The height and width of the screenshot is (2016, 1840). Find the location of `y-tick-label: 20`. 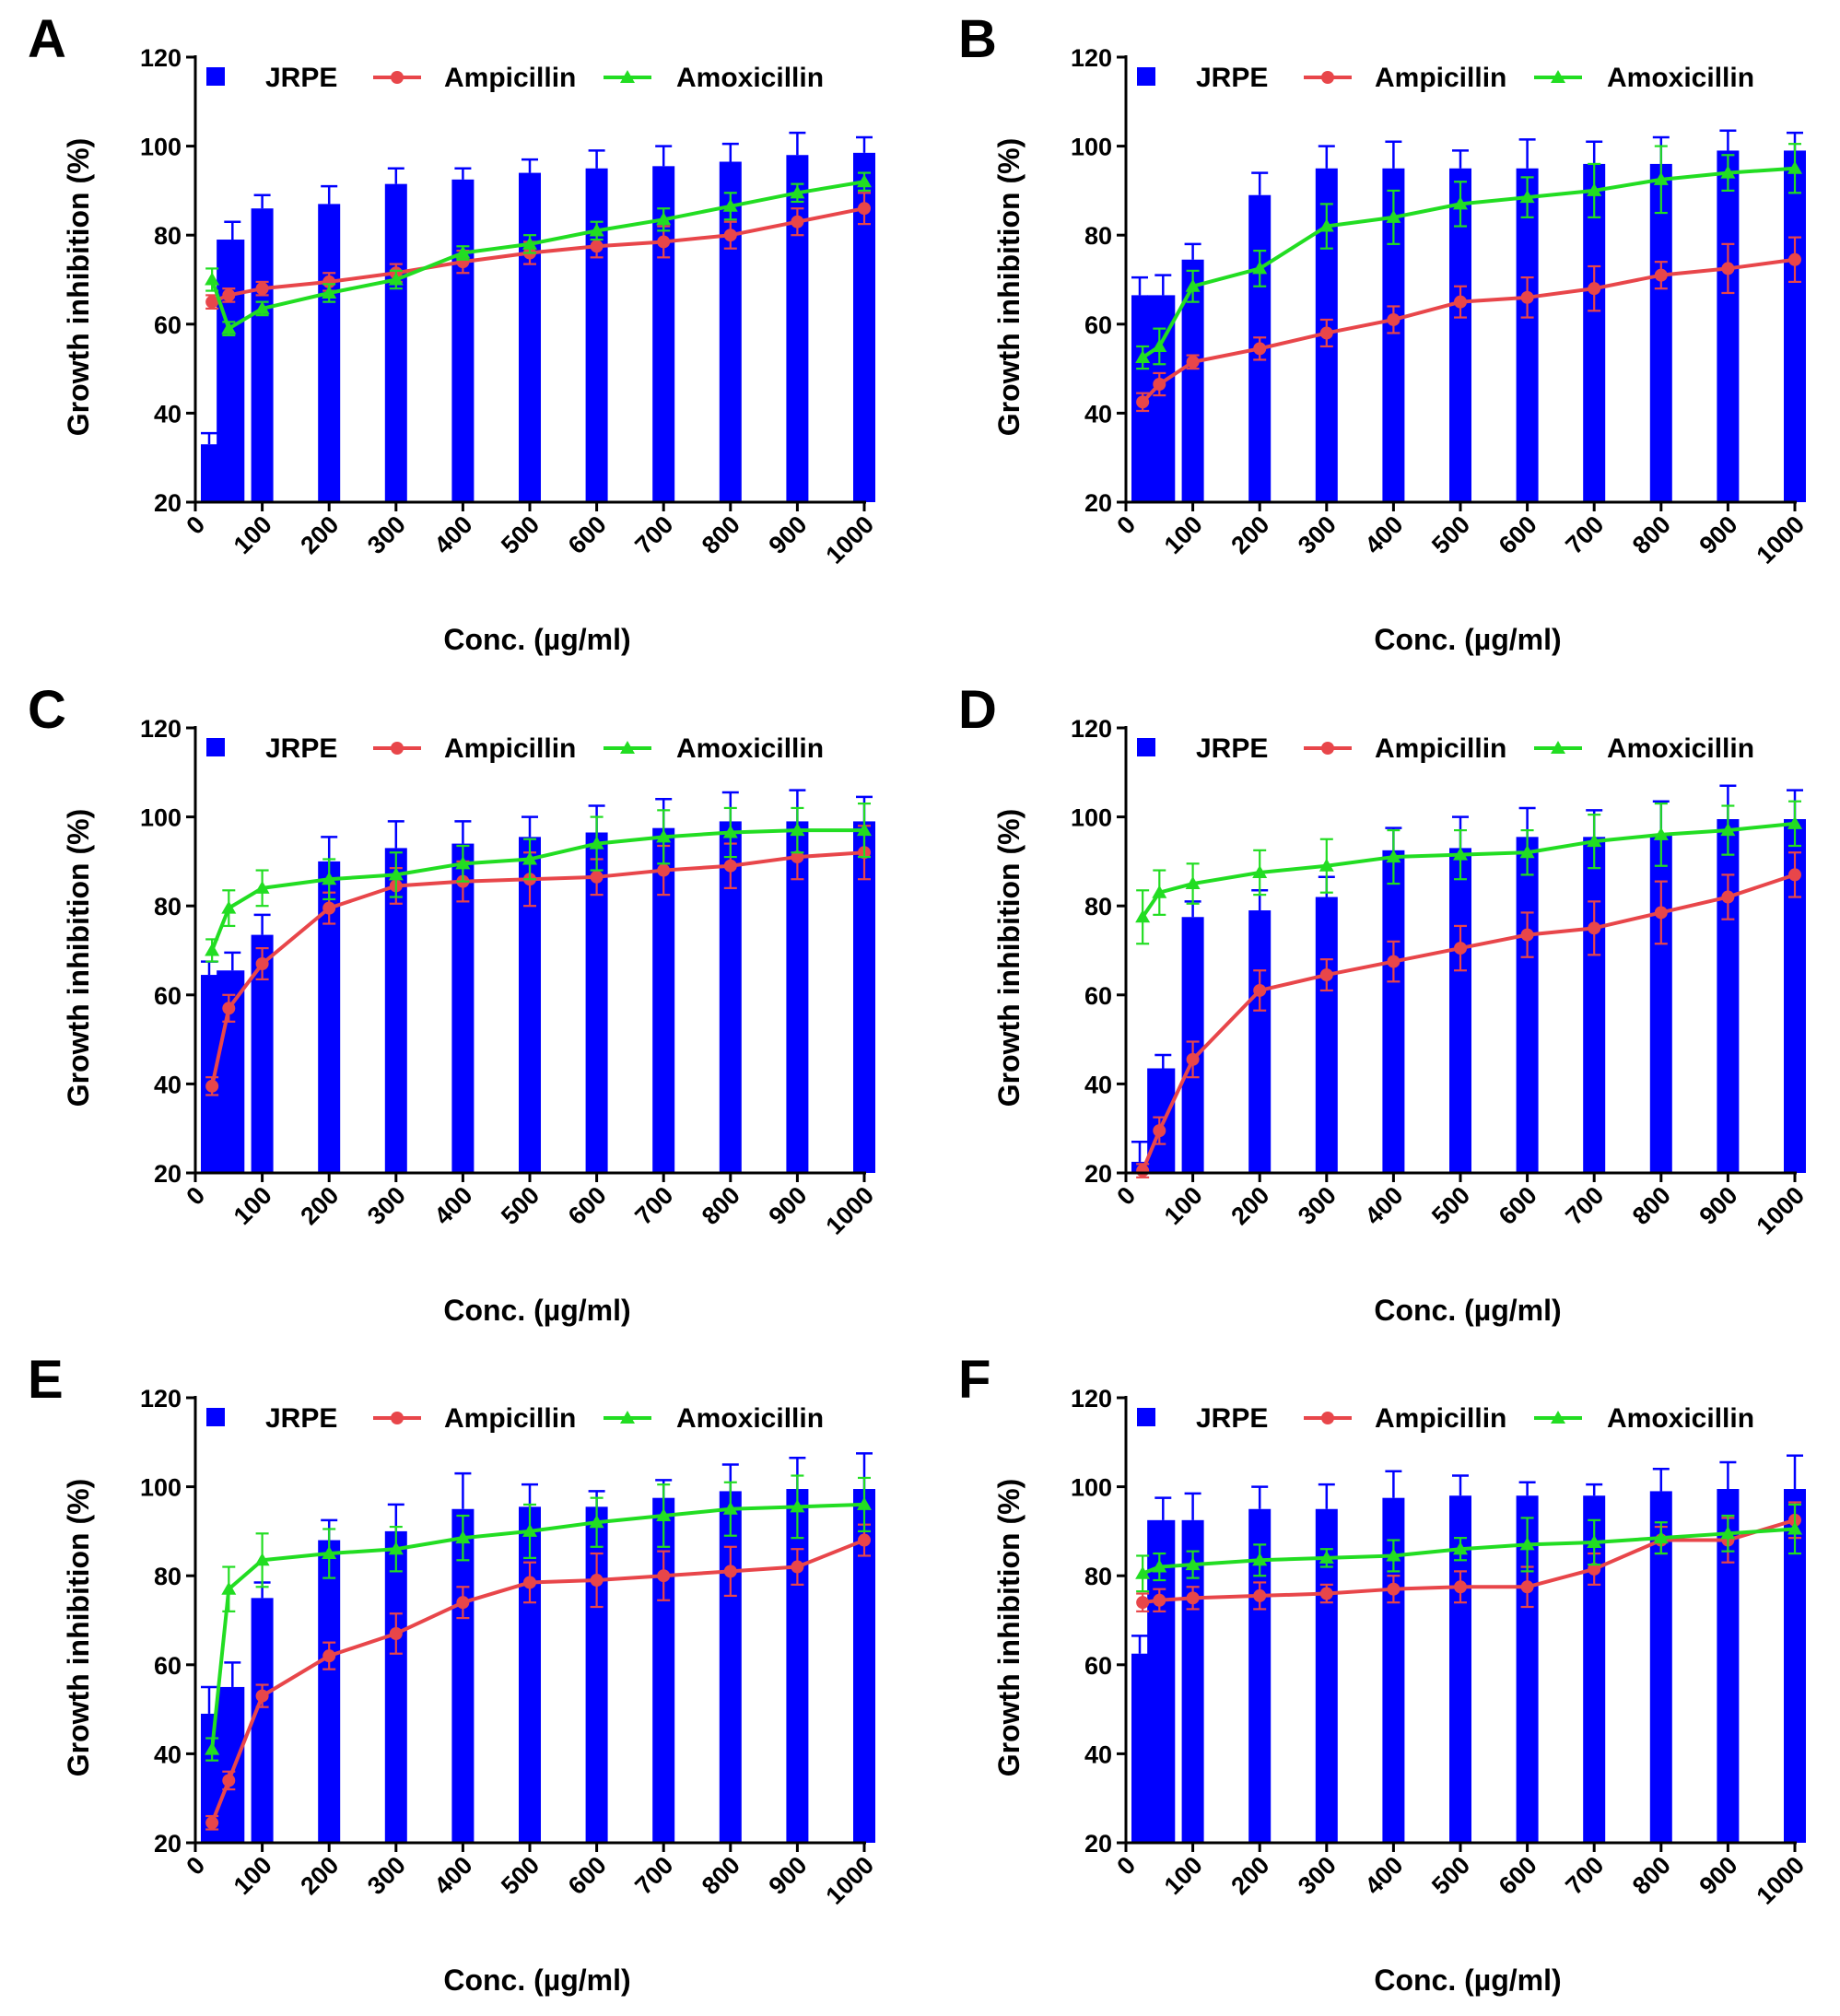

y-tick-label: 20 is located at coordinates (1098, 1174).